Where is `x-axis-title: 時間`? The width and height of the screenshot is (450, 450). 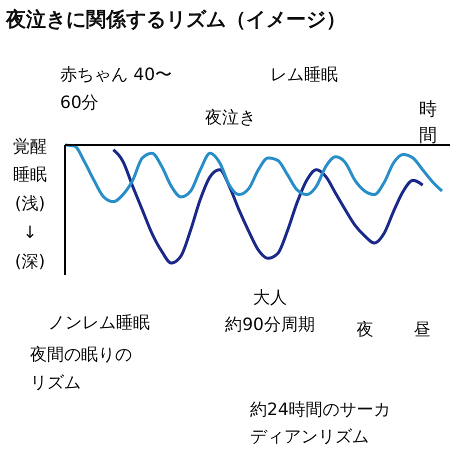
x-axis-title: 時間 is located at coordinates (428, 122).